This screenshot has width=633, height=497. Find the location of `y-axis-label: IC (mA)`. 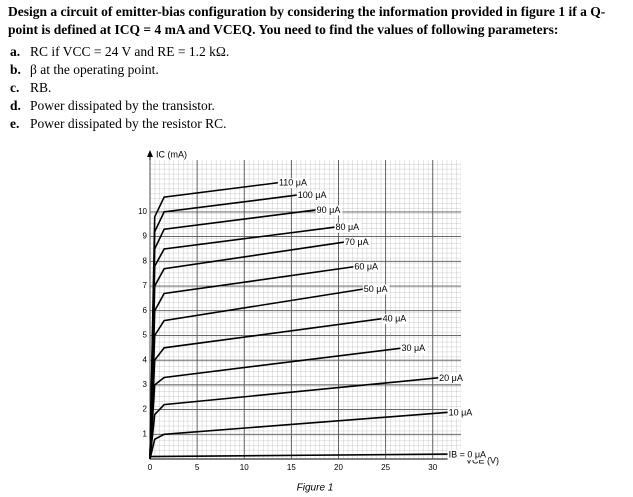

y-axis-label: IC (mA) is located at coordinates (171, 154).